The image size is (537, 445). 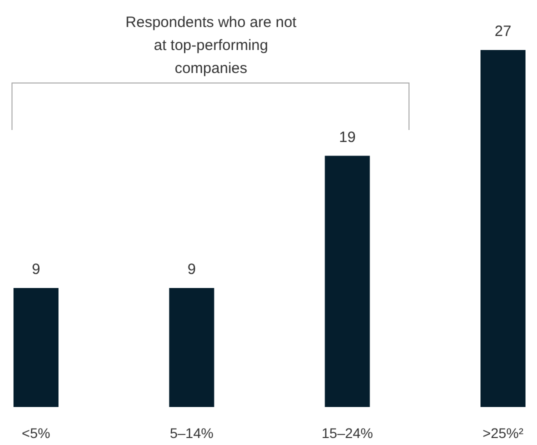 I want to click on data-label: 27, so click(x=503, y=31).